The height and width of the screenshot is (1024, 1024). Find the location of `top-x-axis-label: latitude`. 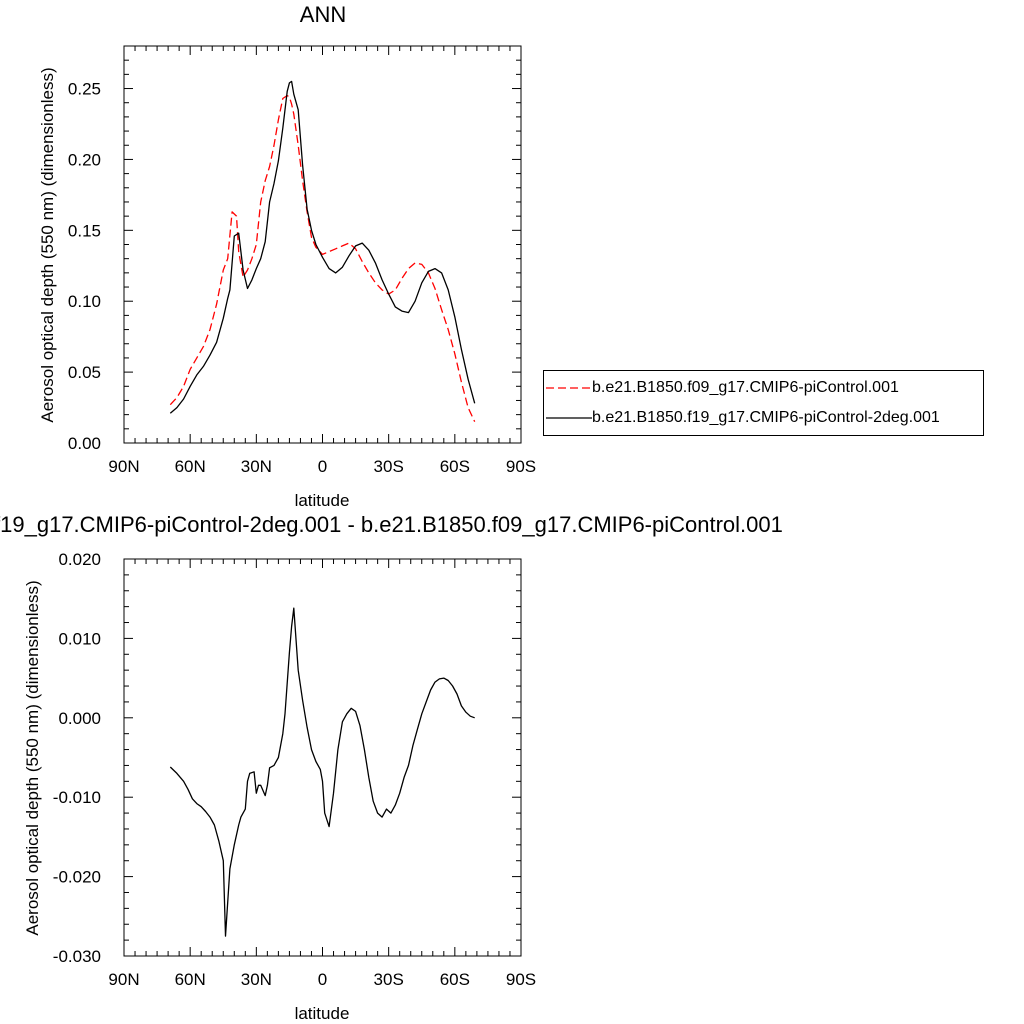

top-x-axis-label: latitude is located at coordinates (322, 500).